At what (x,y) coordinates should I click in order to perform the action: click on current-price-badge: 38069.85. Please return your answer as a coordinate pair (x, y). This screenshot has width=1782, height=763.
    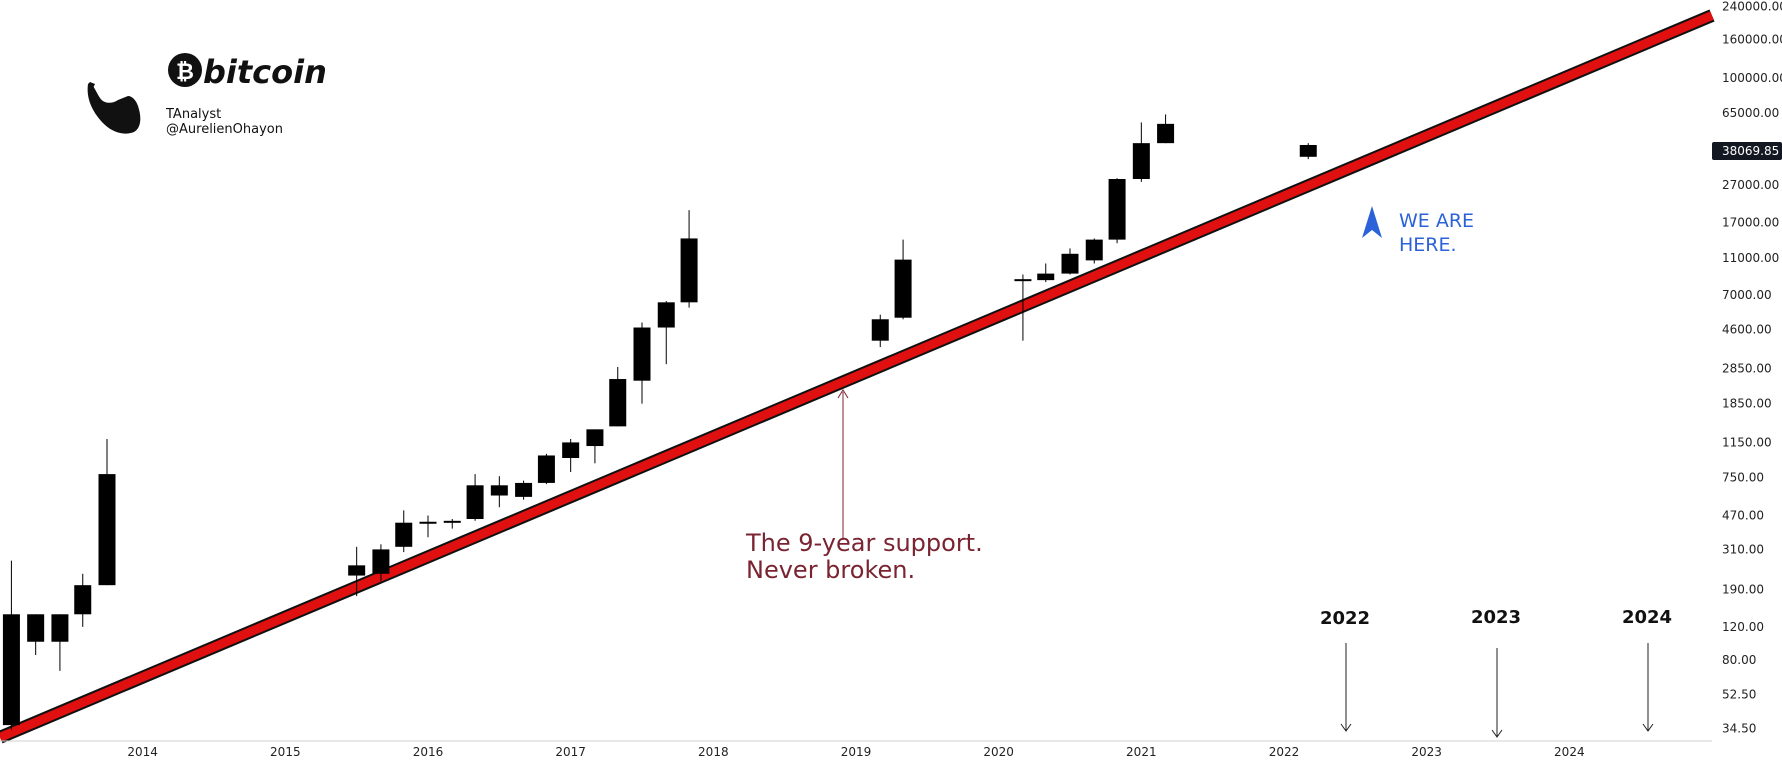
    Looking at the image, I should click on (1747, 151).